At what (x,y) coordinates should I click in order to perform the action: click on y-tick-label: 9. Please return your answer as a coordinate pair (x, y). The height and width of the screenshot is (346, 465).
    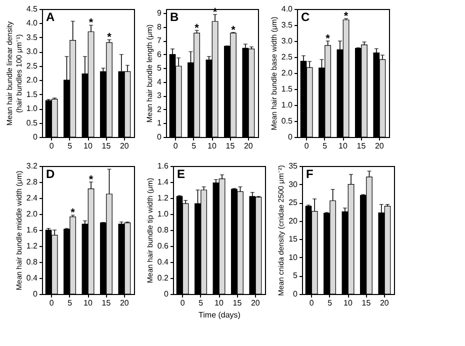
    Looking at the image, I should click on (159, 13).